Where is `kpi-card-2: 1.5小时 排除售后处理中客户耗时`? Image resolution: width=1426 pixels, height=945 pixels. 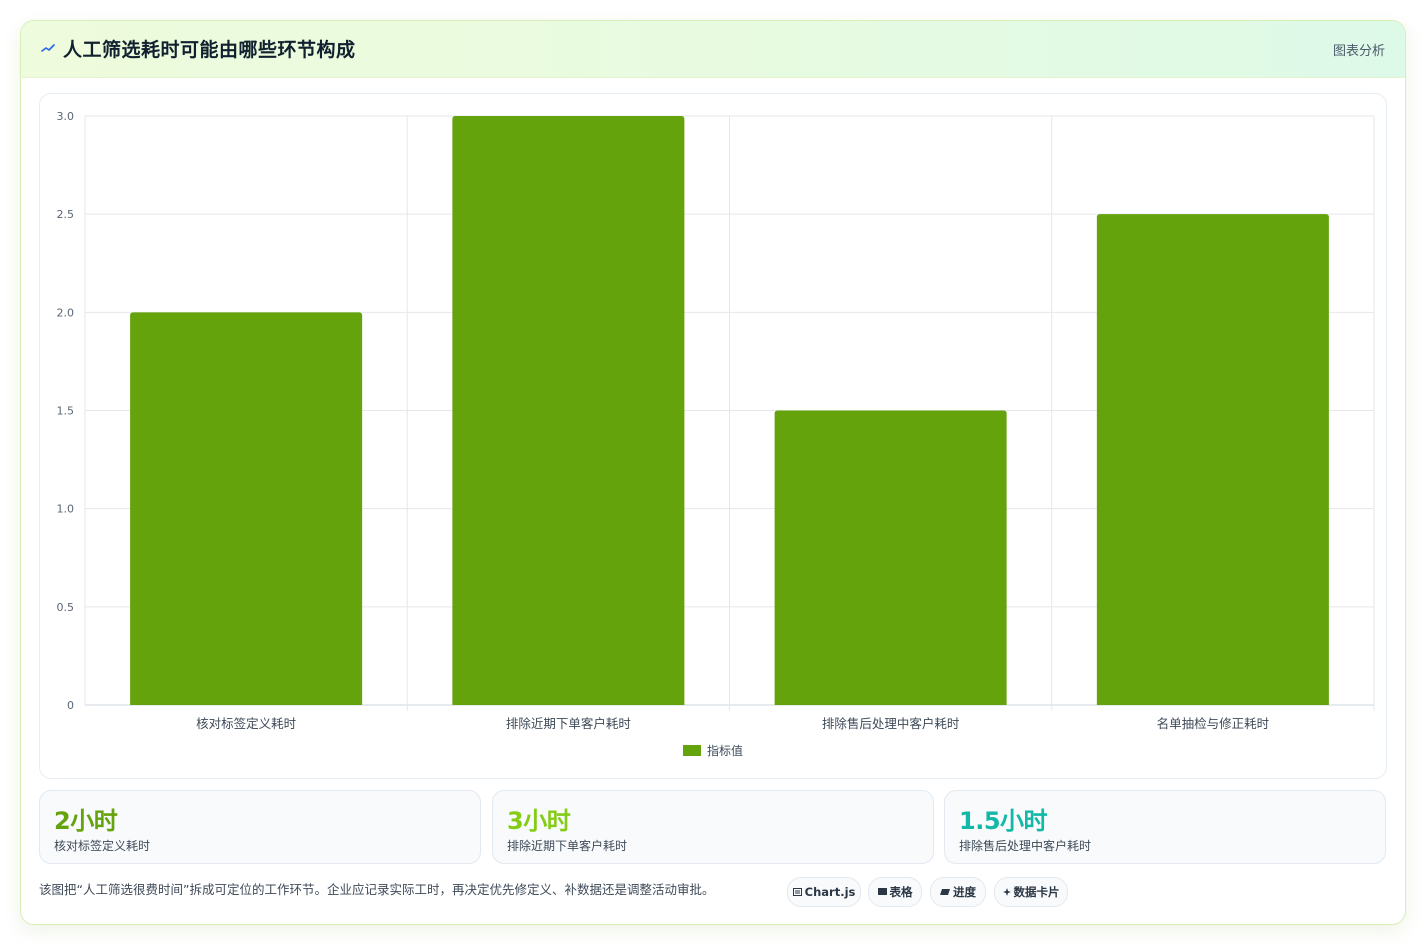
kpi-card-2: 1.5小时 排除售后处理中客户耗时 is located at coordinates (1165, 827).